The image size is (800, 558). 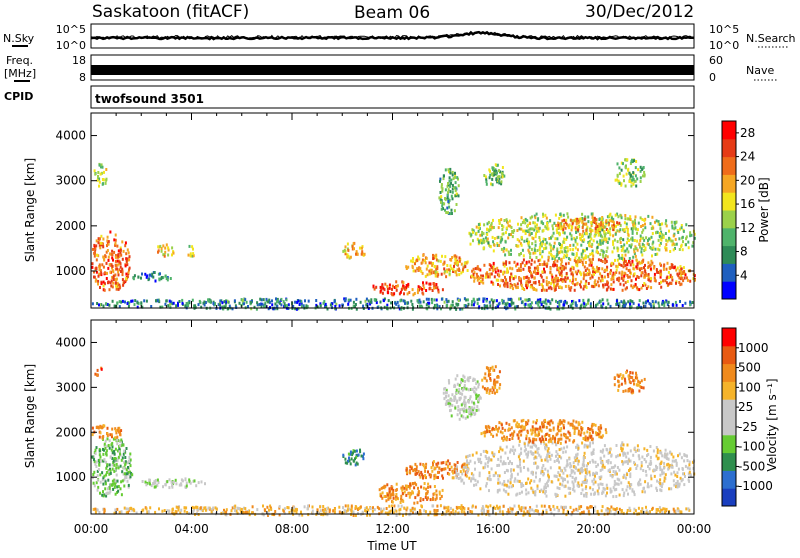 What do you see at coordinates (744, 275) in the screenshot?
I see `power-colorbar-tick-label: 4` at bounding box center [744, 275].